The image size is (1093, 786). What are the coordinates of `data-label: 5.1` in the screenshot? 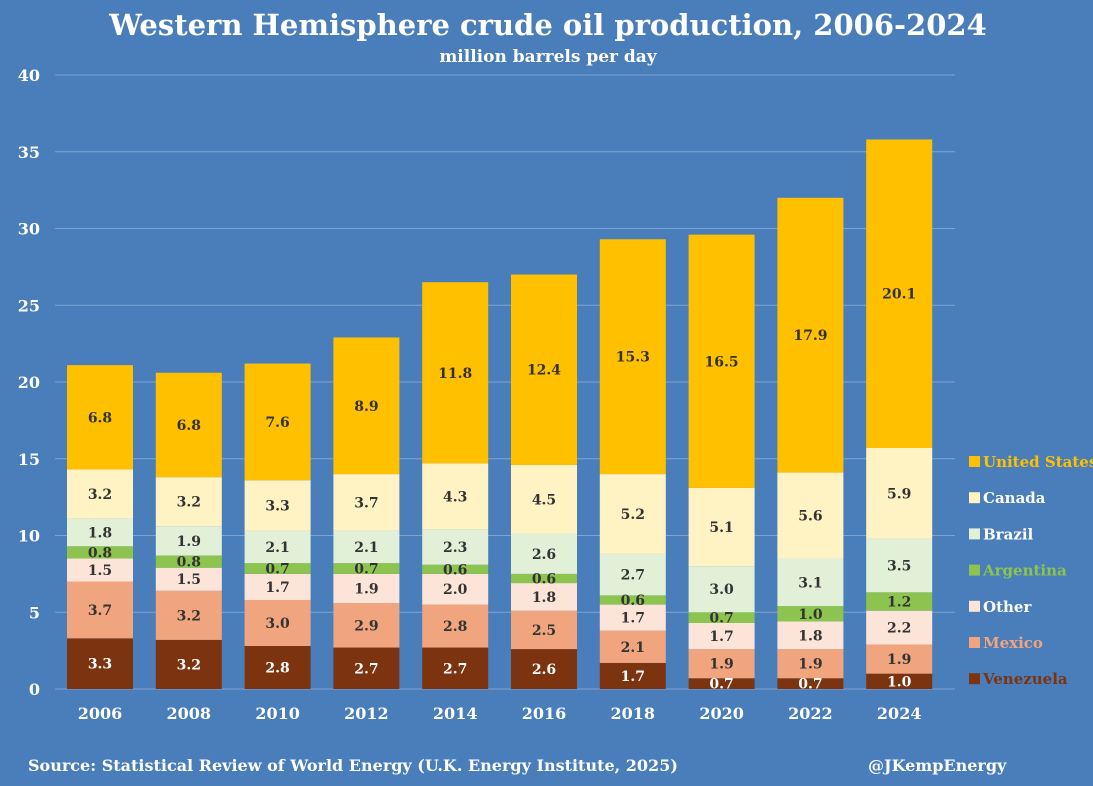 It's located at (721, 528).